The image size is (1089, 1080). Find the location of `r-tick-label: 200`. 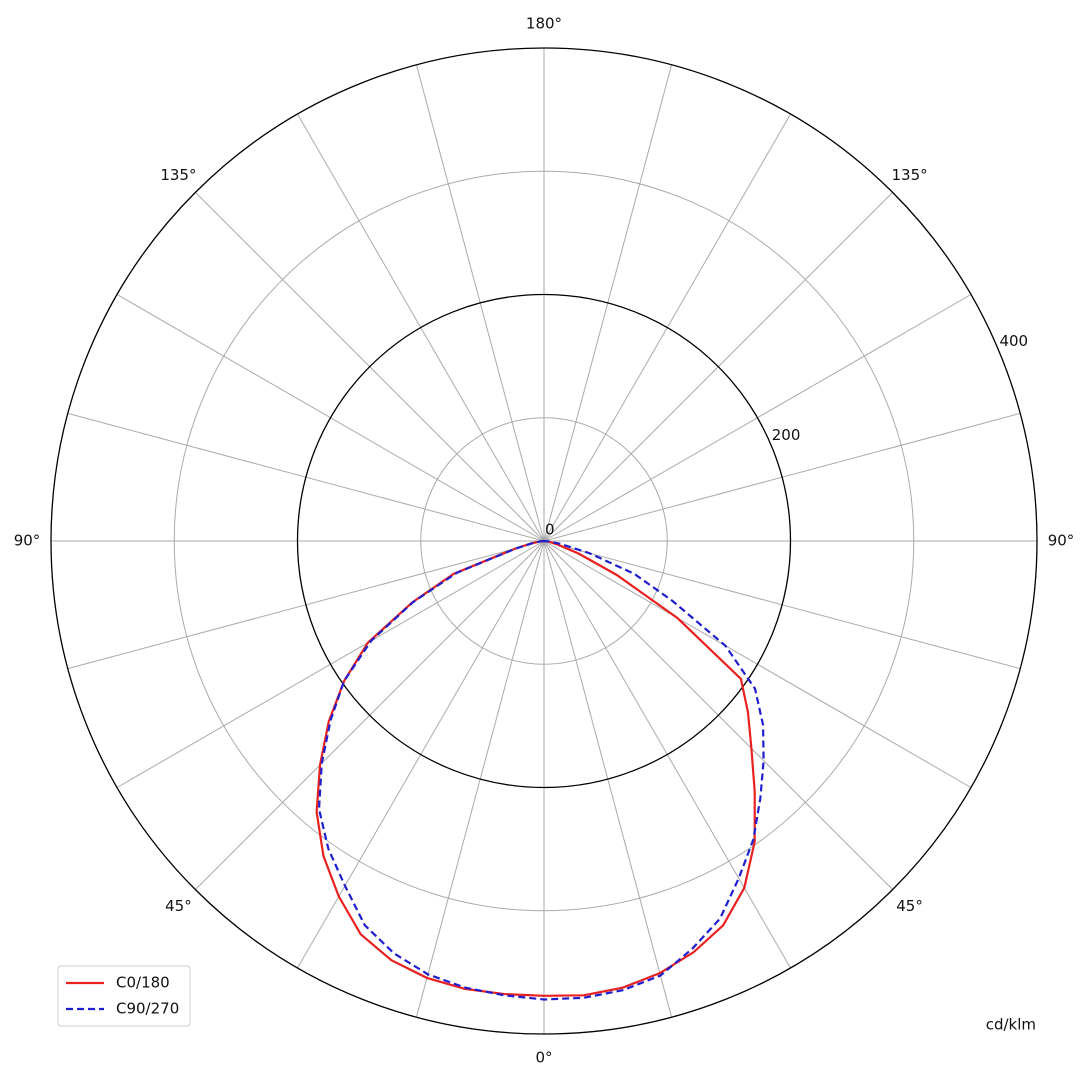

r-tick-label: 200 is located at coordinates (786, 435).